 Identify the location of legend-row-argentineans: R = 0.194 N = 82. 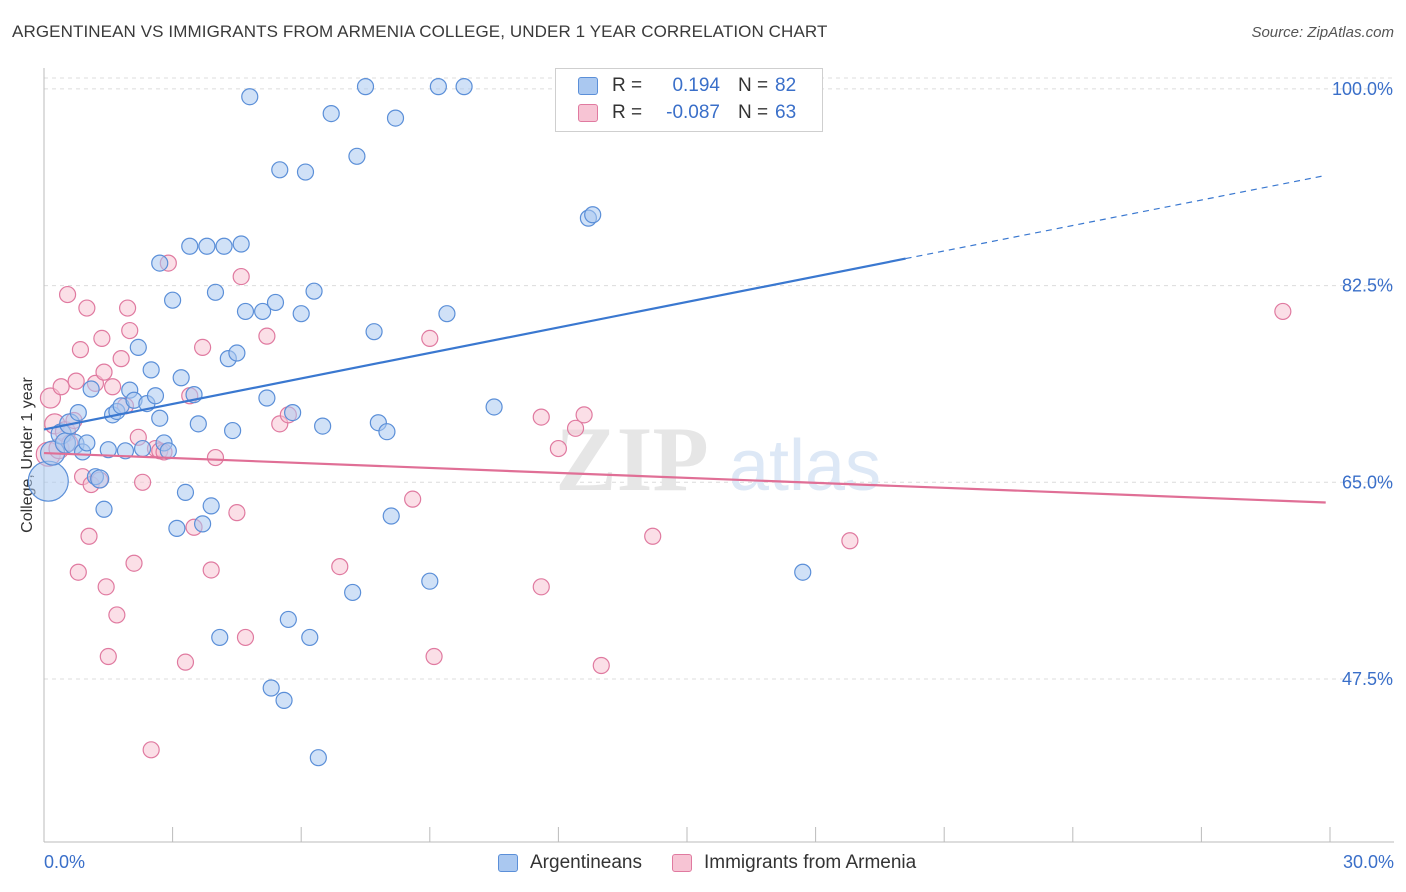
(687, 86).